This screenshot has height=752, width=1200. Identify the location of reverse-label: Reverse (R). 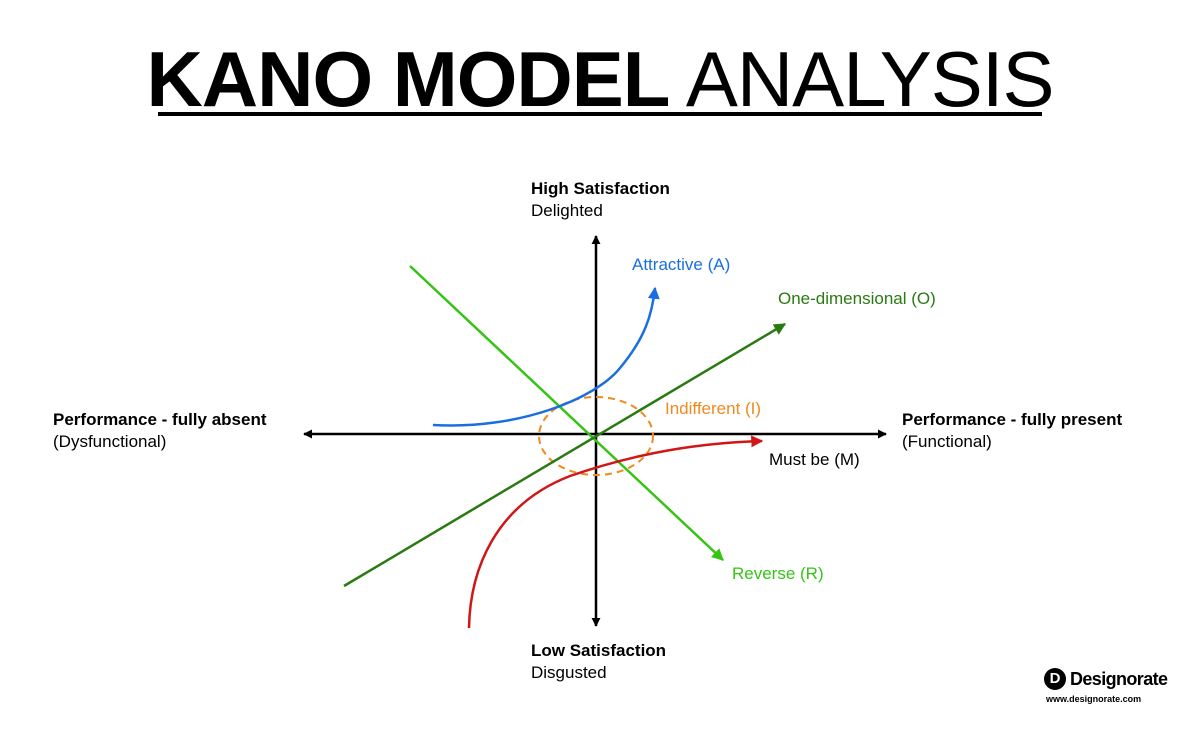
(778, 573).